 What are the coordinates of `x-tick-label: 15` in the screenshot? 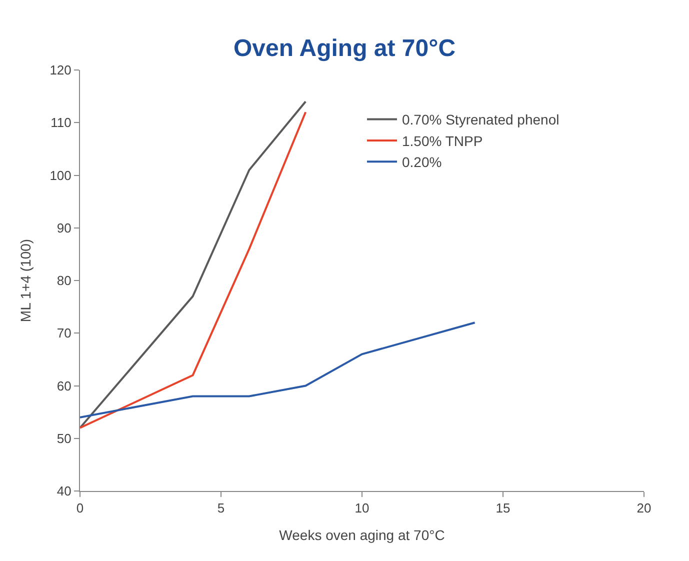 It's located at (503, 508).